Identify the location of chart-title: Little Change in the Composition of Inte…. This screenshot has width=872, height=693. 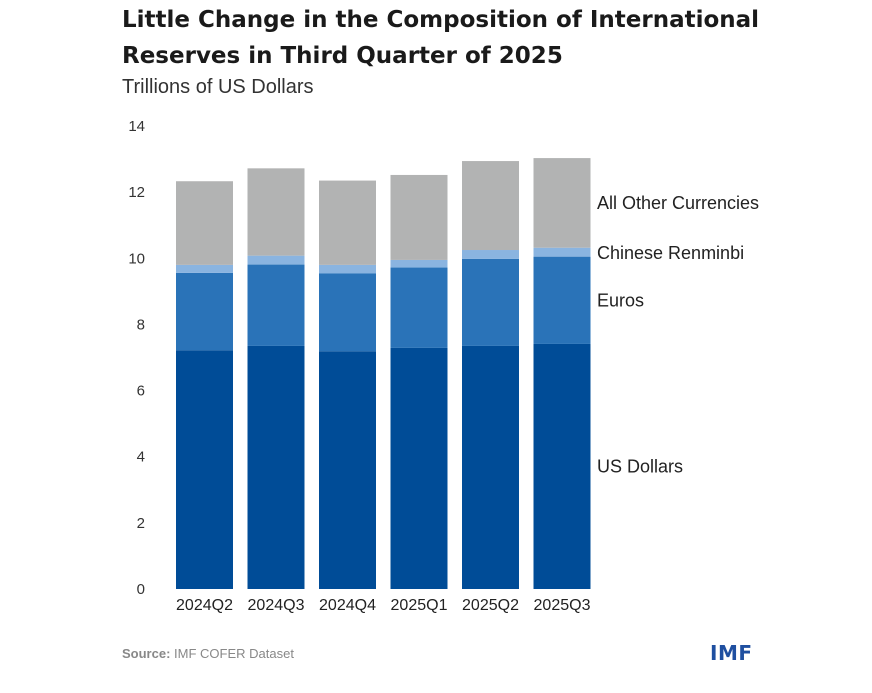
(441, 38).